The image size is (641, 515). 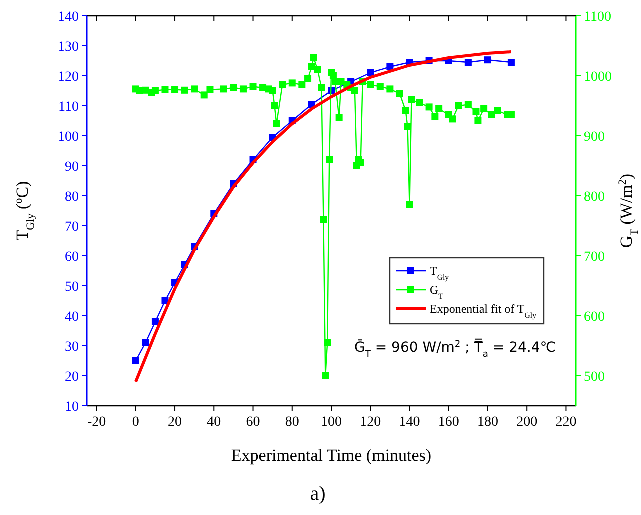 I want to click on y-tick-label: 130, so click(x=68, y=47).